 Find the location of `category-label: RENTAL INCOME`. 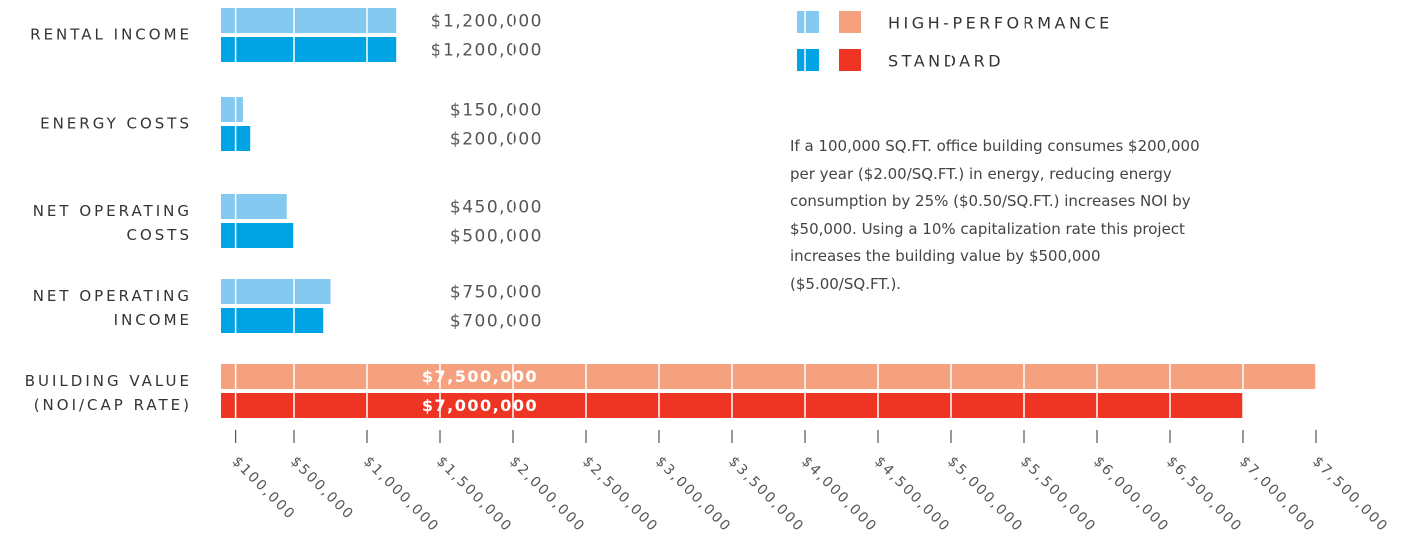

category-label: RENTAL INCOME is located at coordinates (111, 35).